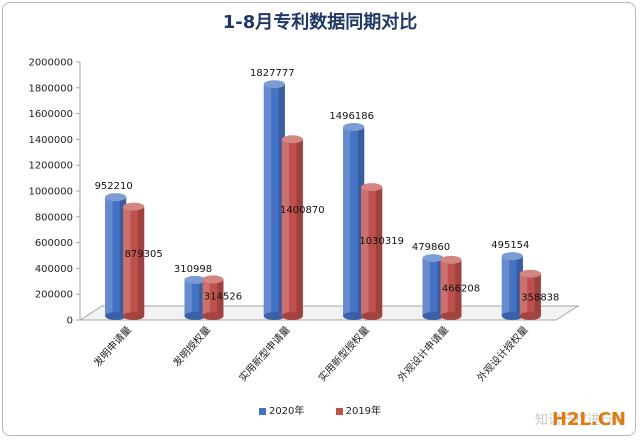 The image size is (640, 440). What do you see at coordinates (191, 346) in the screenshot?
I see `x-category-label: 发明授权量` at bounding box center [191, 346].